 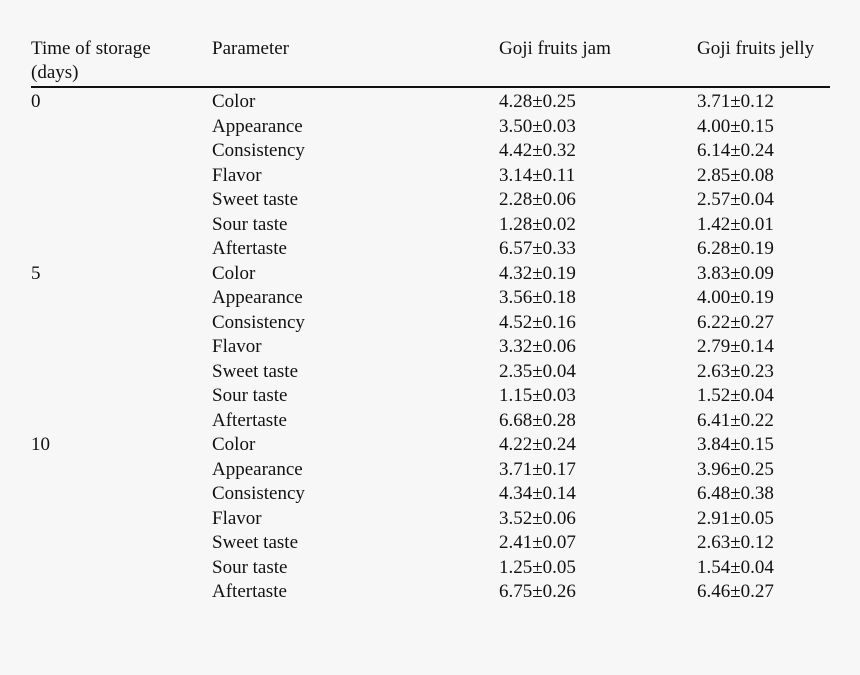 I want to click on cell-parameter: Aftertaste, so click(x=249, y=248).